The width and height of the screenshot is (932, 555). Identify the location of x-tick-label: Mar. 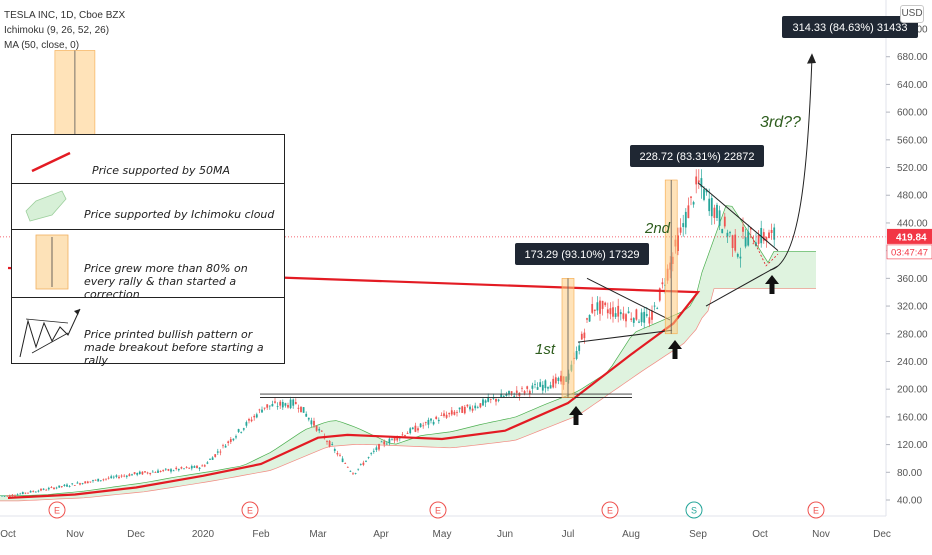
(318, 534).